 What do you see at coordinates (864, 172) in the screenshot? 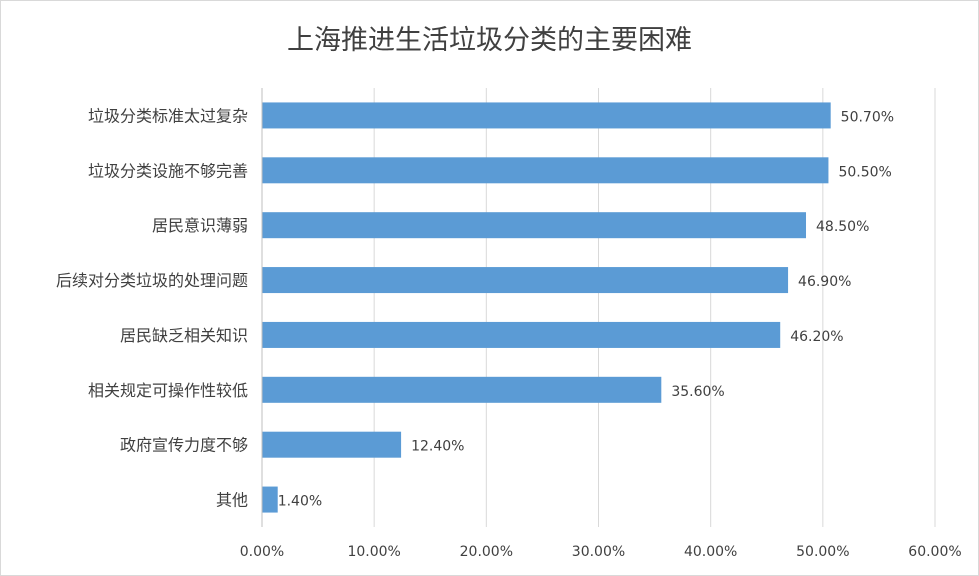
I see `data-label: 50.50%` at bounding box center [864, 172].